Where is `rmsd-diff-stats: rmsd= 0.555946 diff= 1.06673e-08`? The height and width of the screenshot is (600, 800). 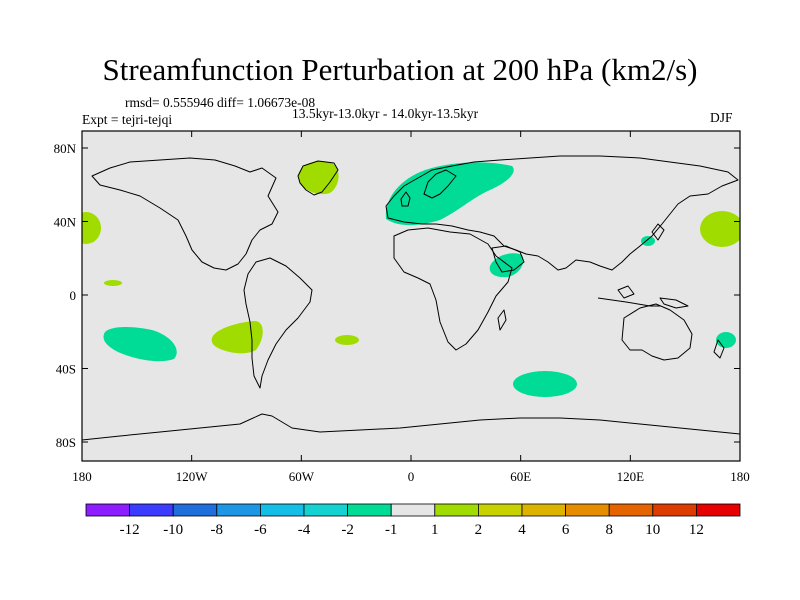
rmsd-diff-stats: rmsd= 0.555946 diff= 1.06673e-08 is located at coordinates (220, 102).